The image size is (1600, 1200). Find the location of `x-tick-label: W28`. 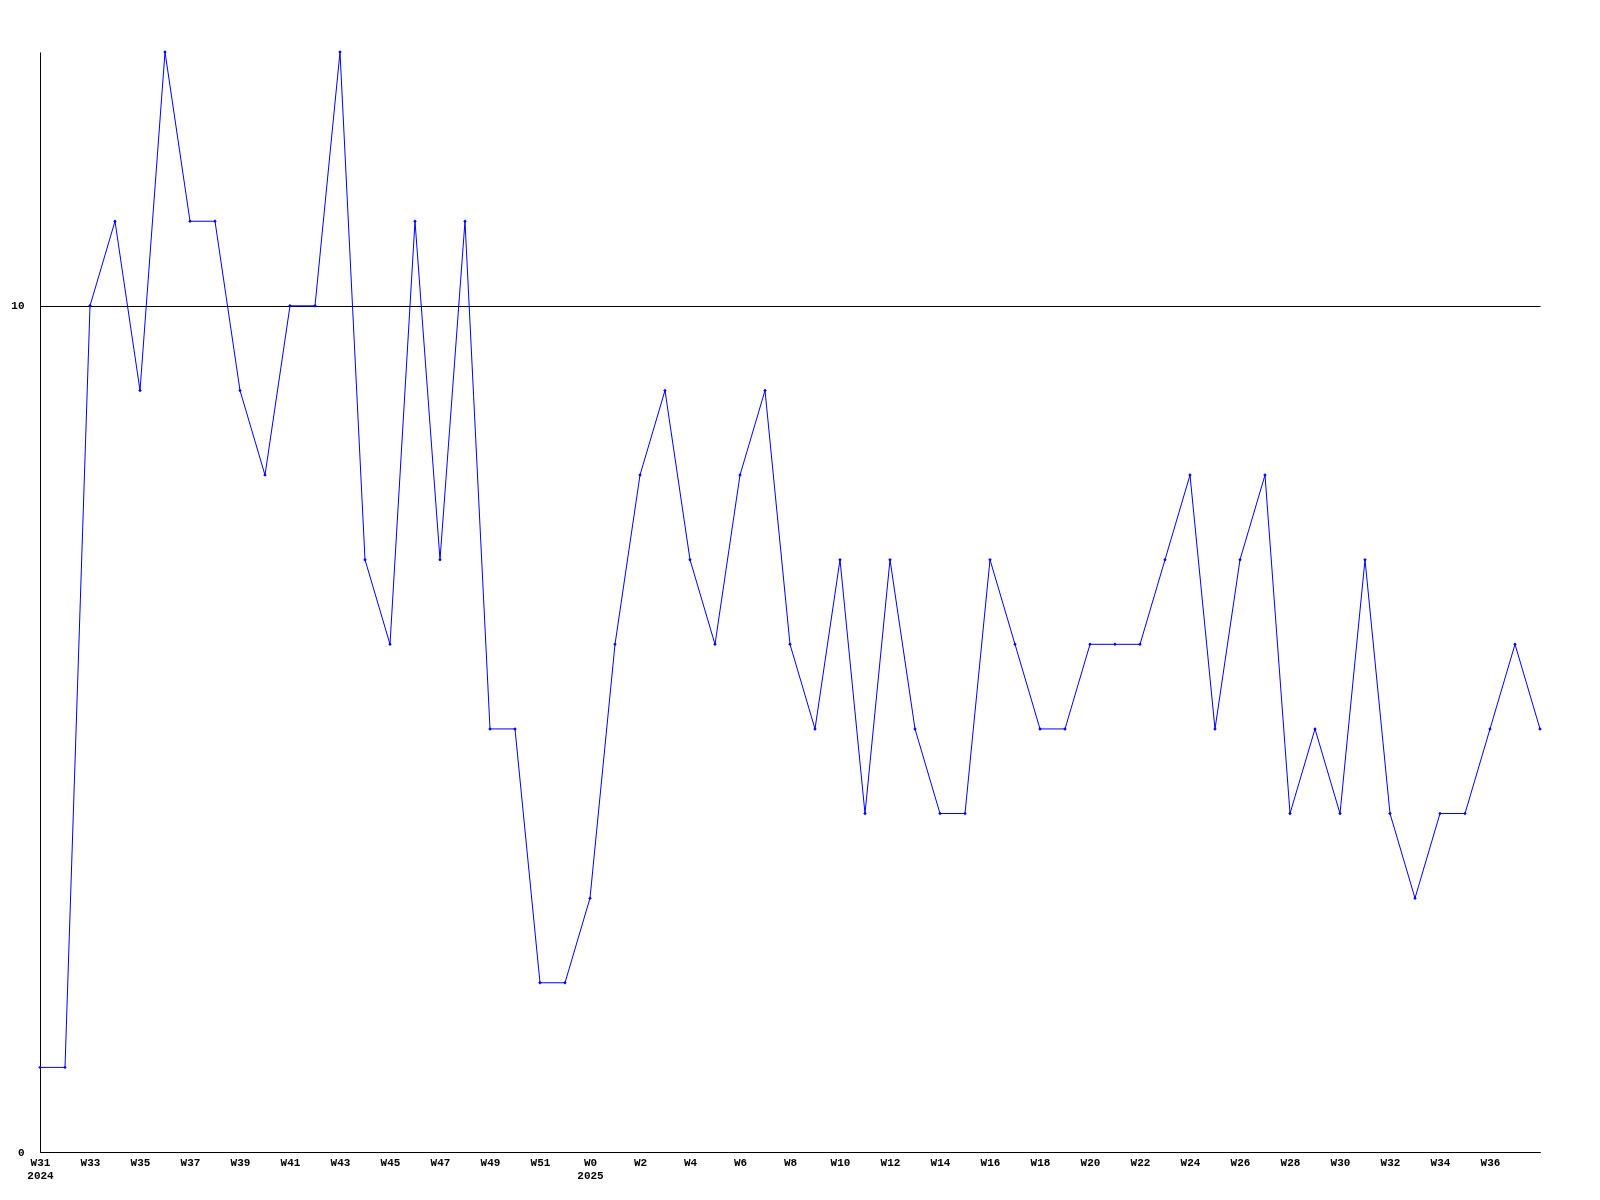

x-tick-label: W28 is located at coordinates (1290, 1162).